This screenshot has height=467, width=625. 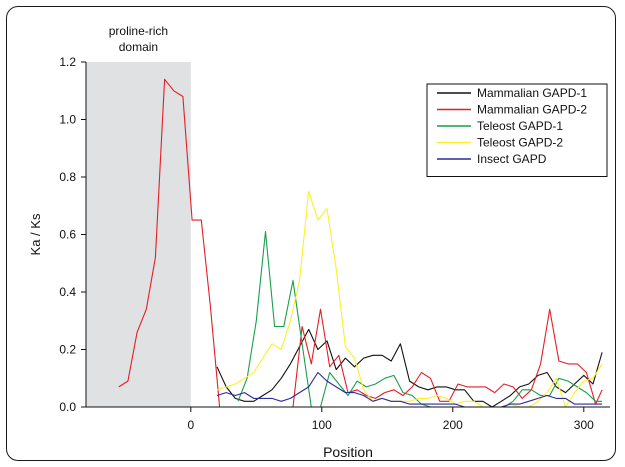 I want to click on legend-label-0: Mammalian GAPD-1, so click(x=532, y=93).